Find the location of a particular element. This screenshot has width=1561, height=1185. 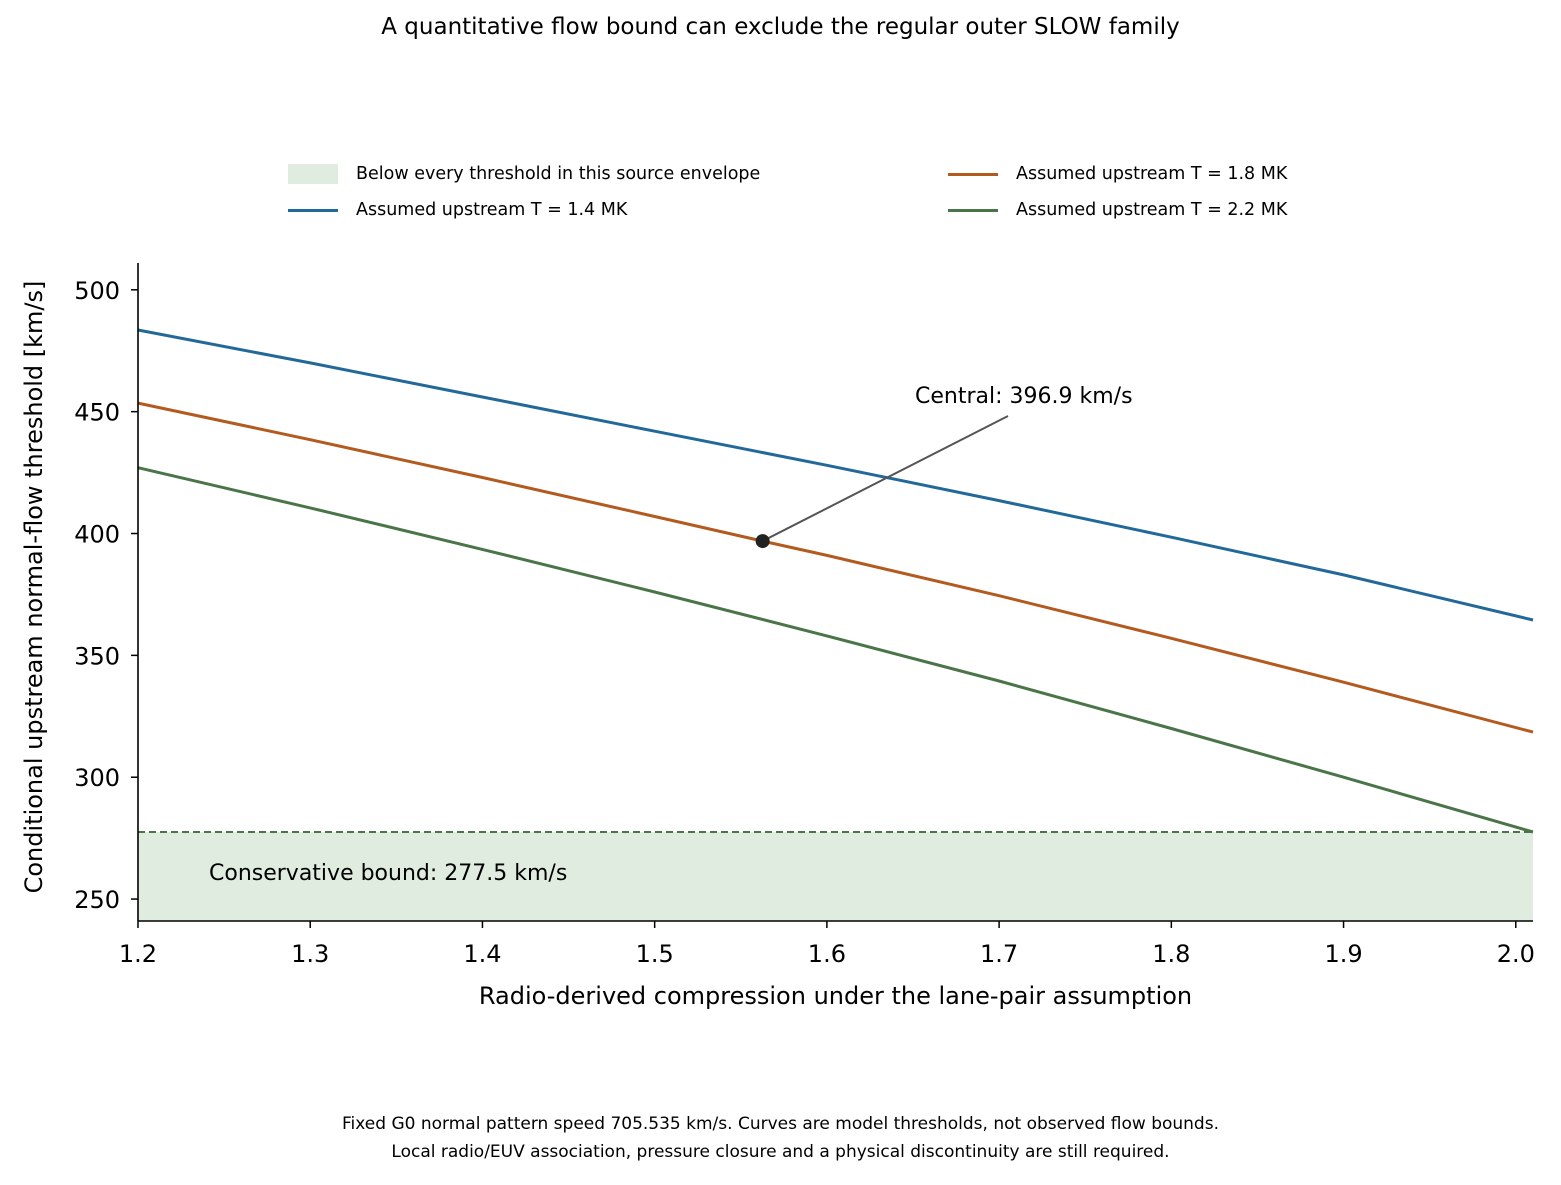

x-tick-label: 1.7 is located at coordinates (999, 954).